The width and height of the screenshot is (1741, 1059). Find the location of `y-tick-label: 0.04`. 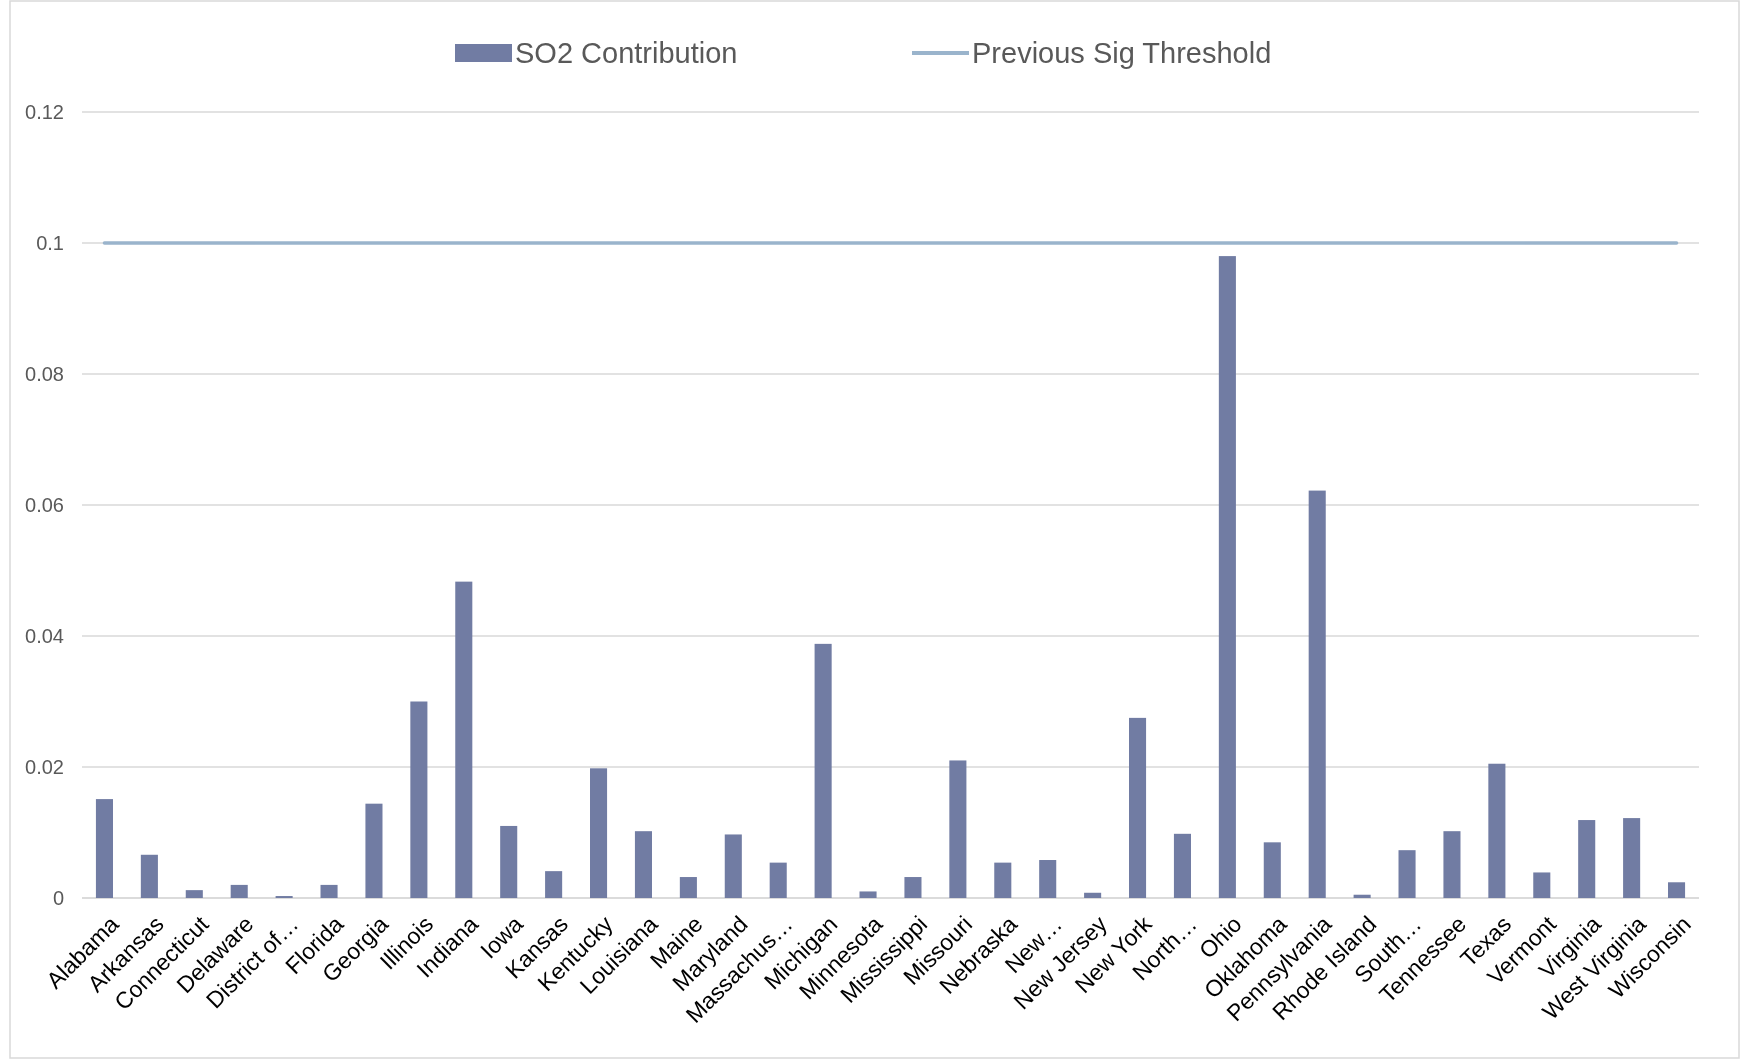

y-tick-label: 0.04 is located at coordinates (44, 636).